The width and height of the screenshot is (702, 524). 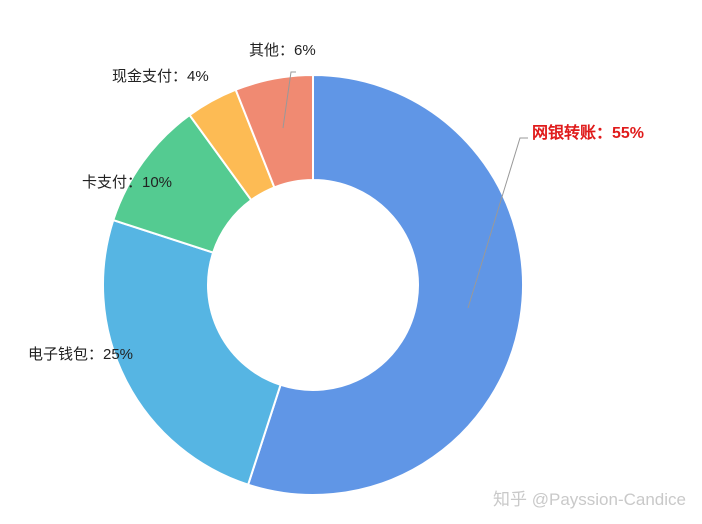 What do you see at coordinates (282, 50) in the screenshot?
I see `slice-label-4: 其他：6%` at bounding box center [282, 50].